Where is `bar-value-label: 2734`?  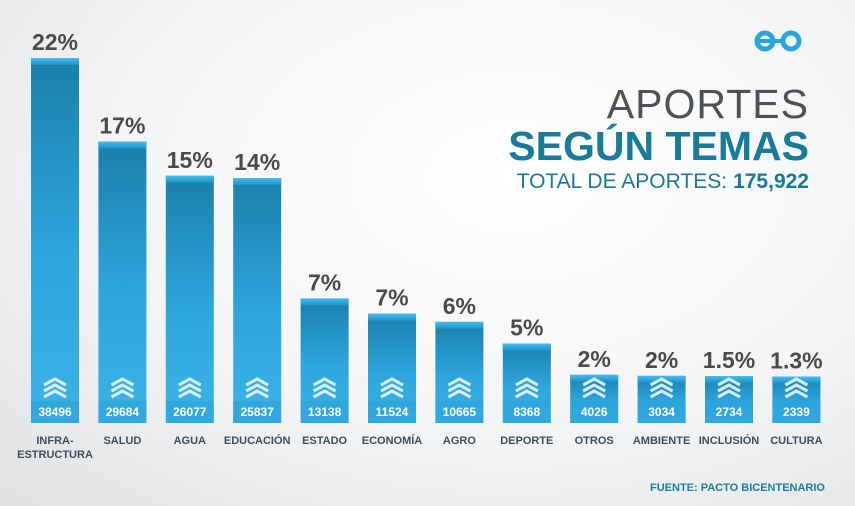 bar-value-label: 2734 is located at coordinates (729, 412).